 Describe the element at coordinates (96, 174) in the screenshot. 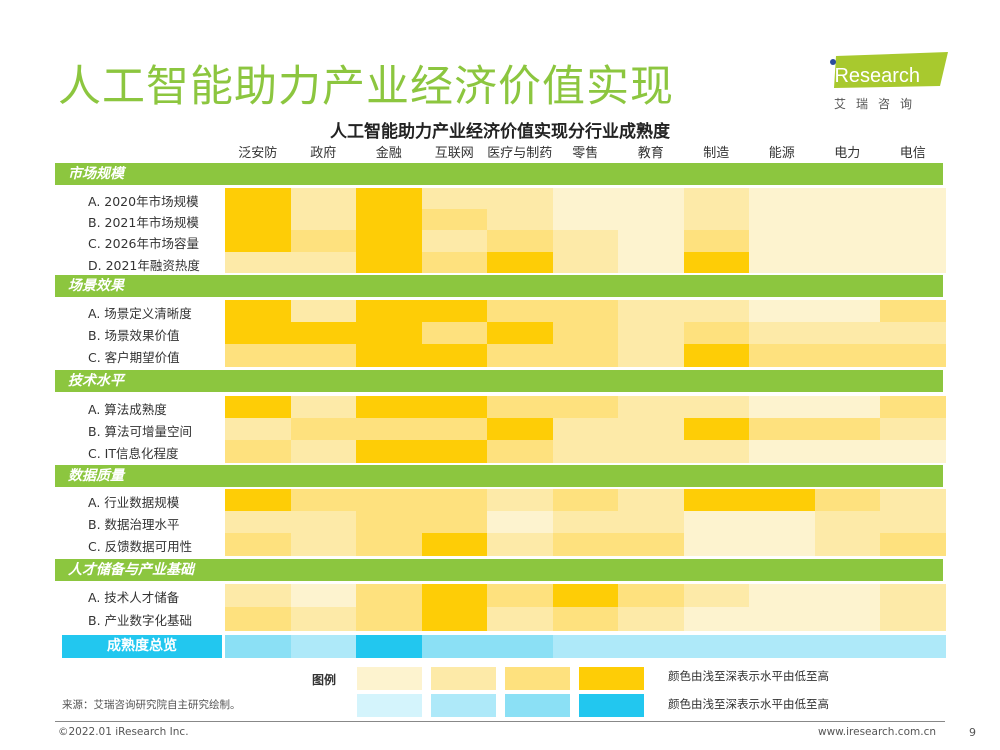

I see `section-label: 市场规模` at that location.